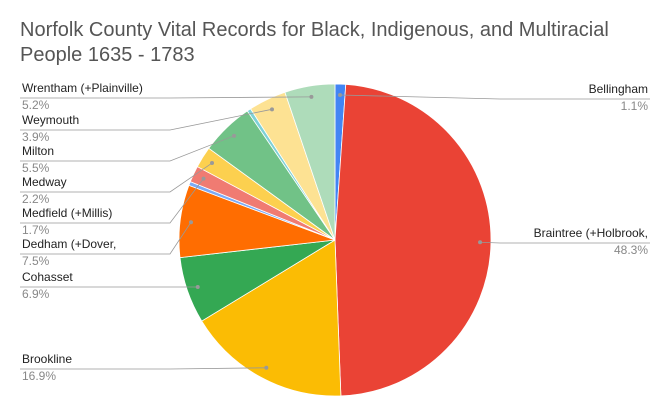  I want to click on value-label: 5.2%, so click(36, 105).